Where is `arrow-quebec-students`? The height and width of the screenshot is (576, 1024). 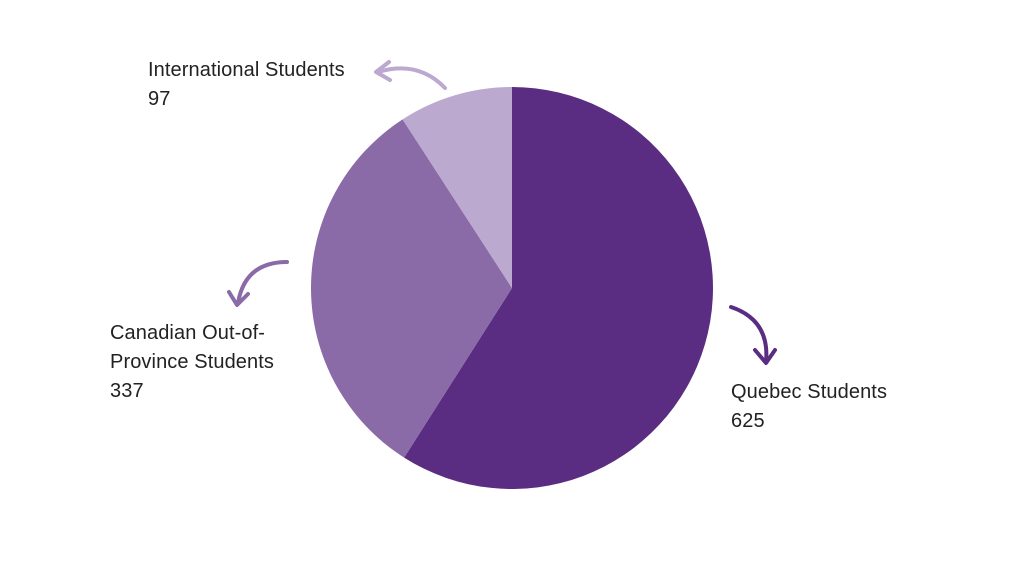 arrow-quebec-students is located at coordinates (753, 335).